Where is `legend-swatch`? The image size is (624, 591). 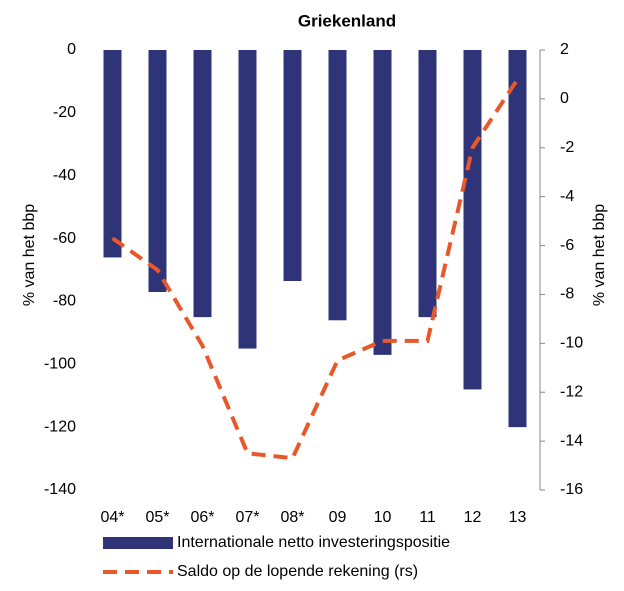
legend-swatch is located at coordinates (138, 543).